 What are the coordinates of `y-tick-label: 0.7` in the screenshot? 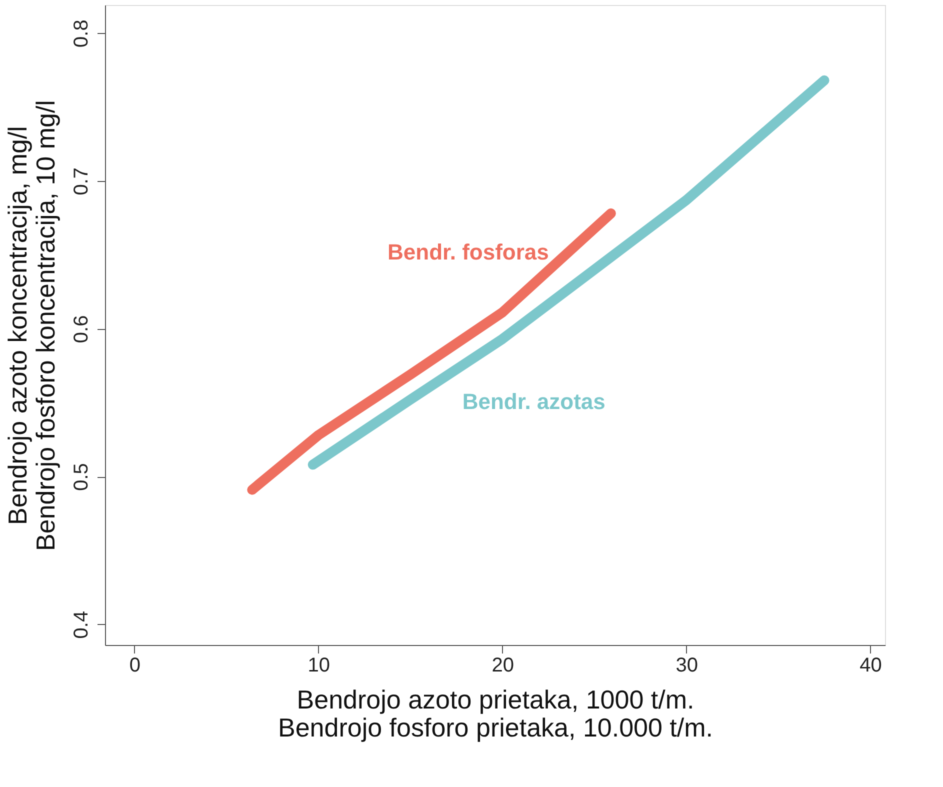 It's located at (81, 181).